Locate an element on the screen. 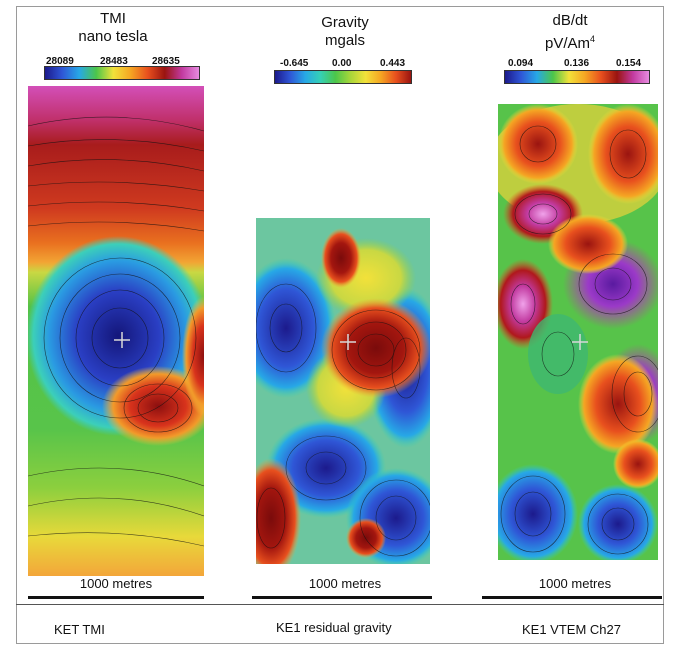  vtem-scale-bar is located at coordinates (572, 597).